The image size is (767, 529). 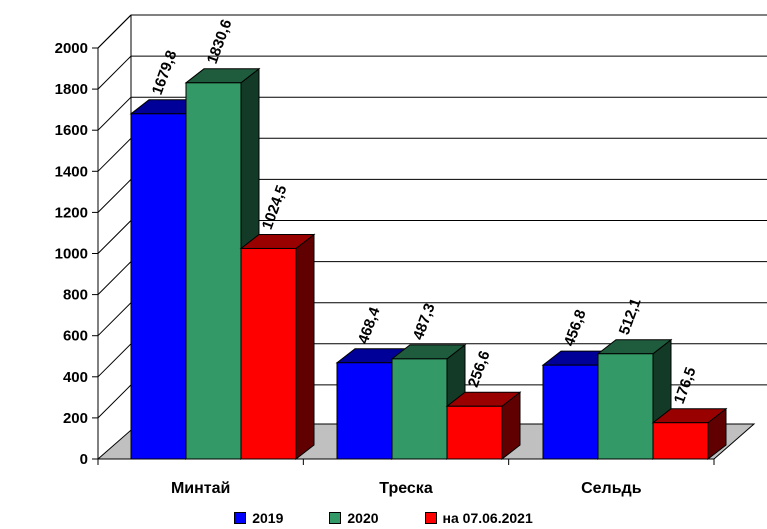 I want to click on legend-item-2019: 2019, so click(x=258, y=518).